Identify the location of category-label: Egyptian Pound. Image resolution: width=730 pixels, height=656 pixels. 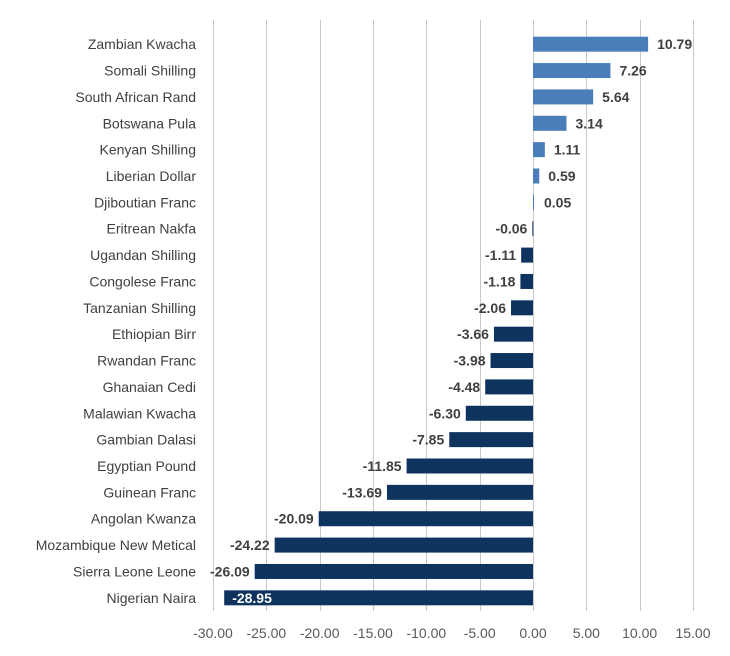
(146, 466).